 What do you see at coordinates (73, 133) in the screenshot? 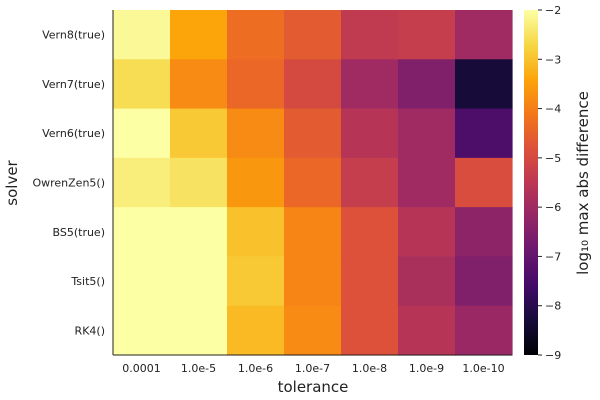
I see `y-tick-label: Vern6(true)` at bounding box center [73, 133].